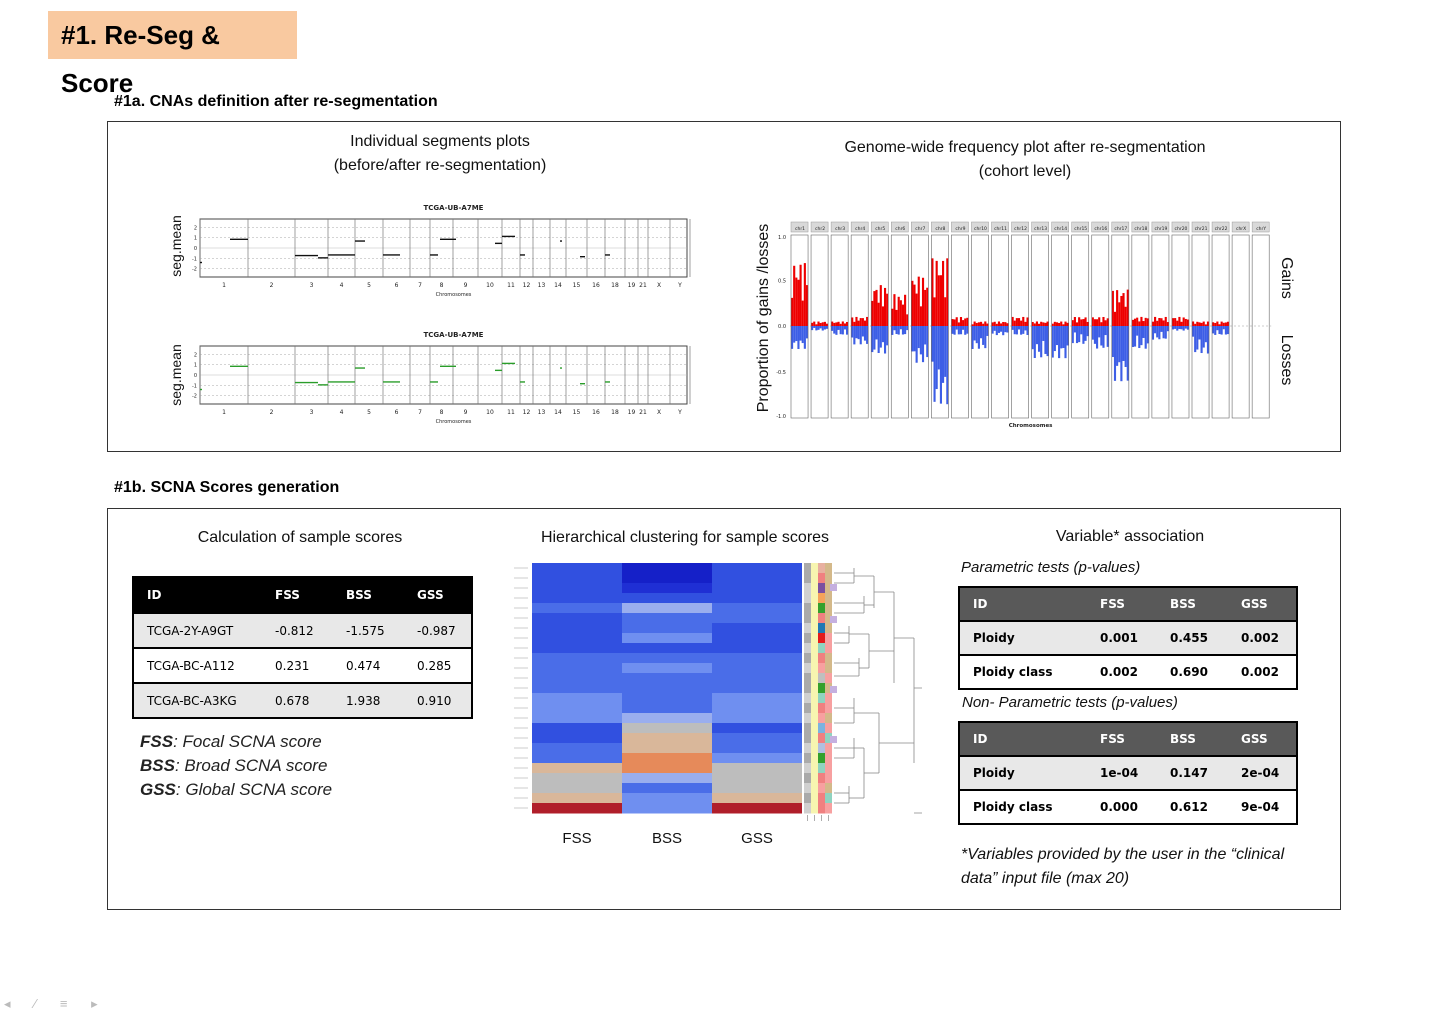 The width and height of the screenshot is (1432, 1012). Describe the element at coordinates (157, 765) in the screenshot. I see `legend-abbr: BSS` at that location.